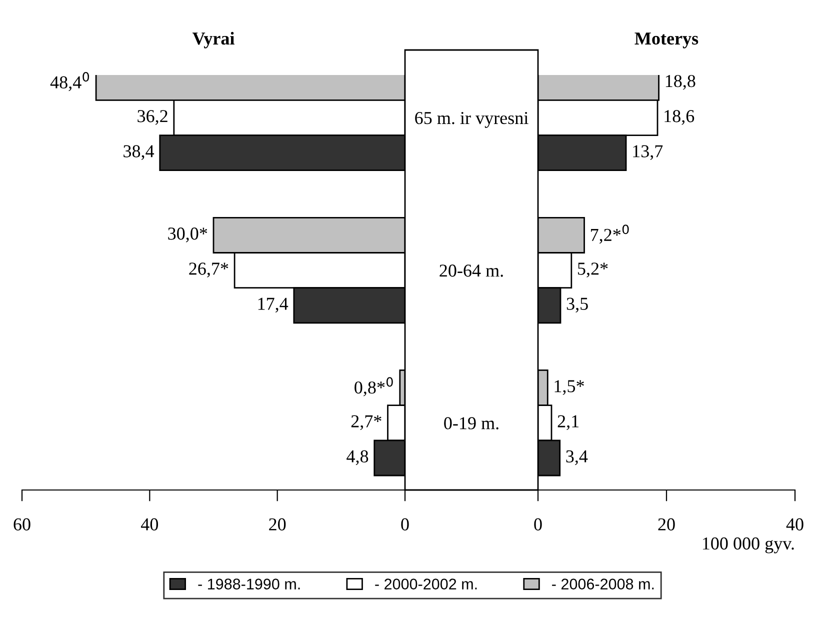 Image resolution: width=825 pixels, height=625 pixels. What do you see at coordinates (153, 117) in the screenshot?
I see `data-label: 36,2` at bounding box center [153, 117].